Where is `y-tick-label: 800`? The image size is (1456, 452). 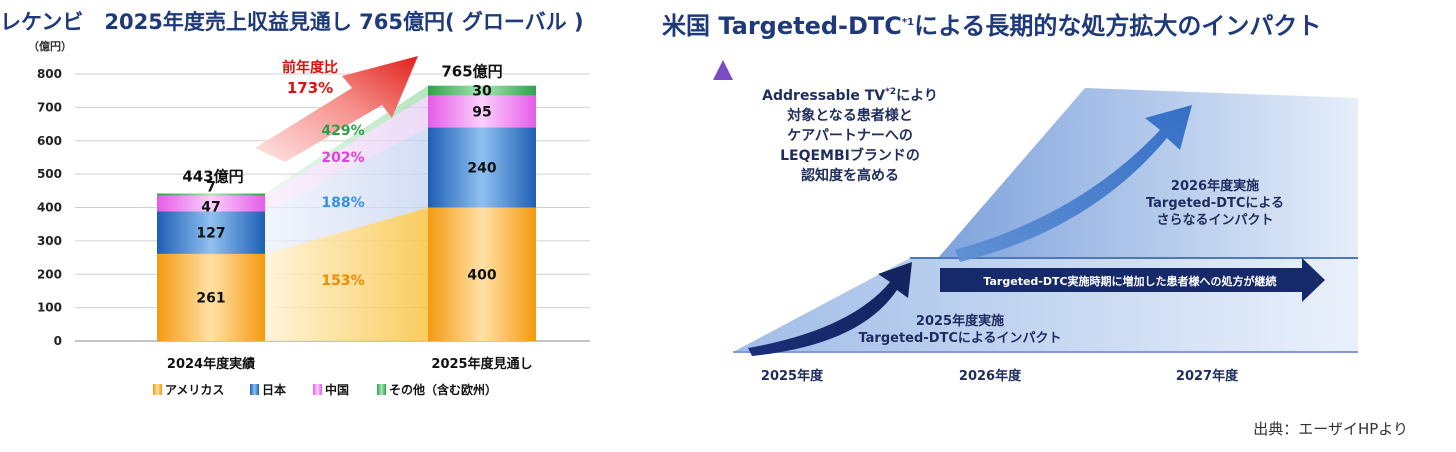 y-tick-label: 800 is located at coordinates (49, 74).